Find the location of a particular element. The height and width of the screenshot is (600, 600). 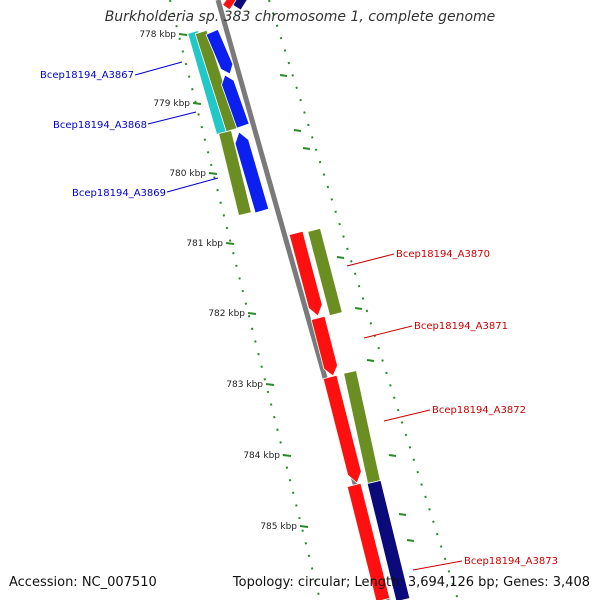

gene-label: Bcep18194_A3871 is located at coordinates (461, 326).